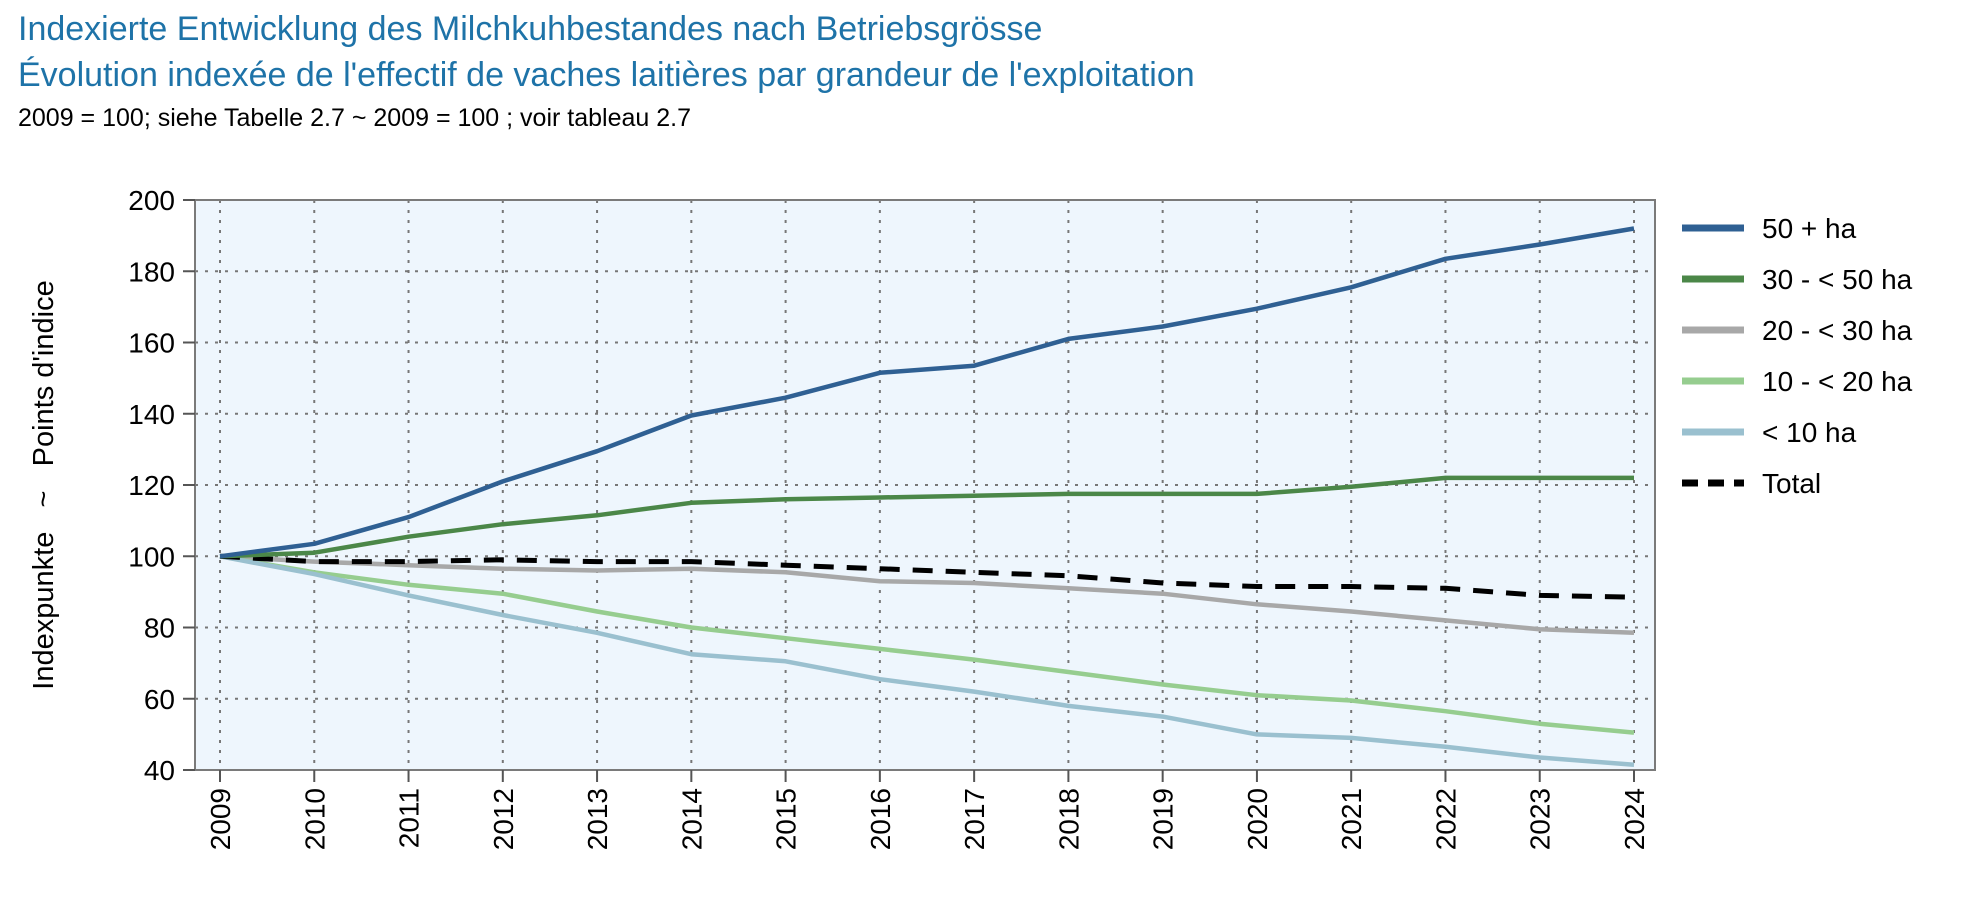 This screenshot has height=900, width=1980. I want to click on x-tick-label: 2012, so click(503, 819).